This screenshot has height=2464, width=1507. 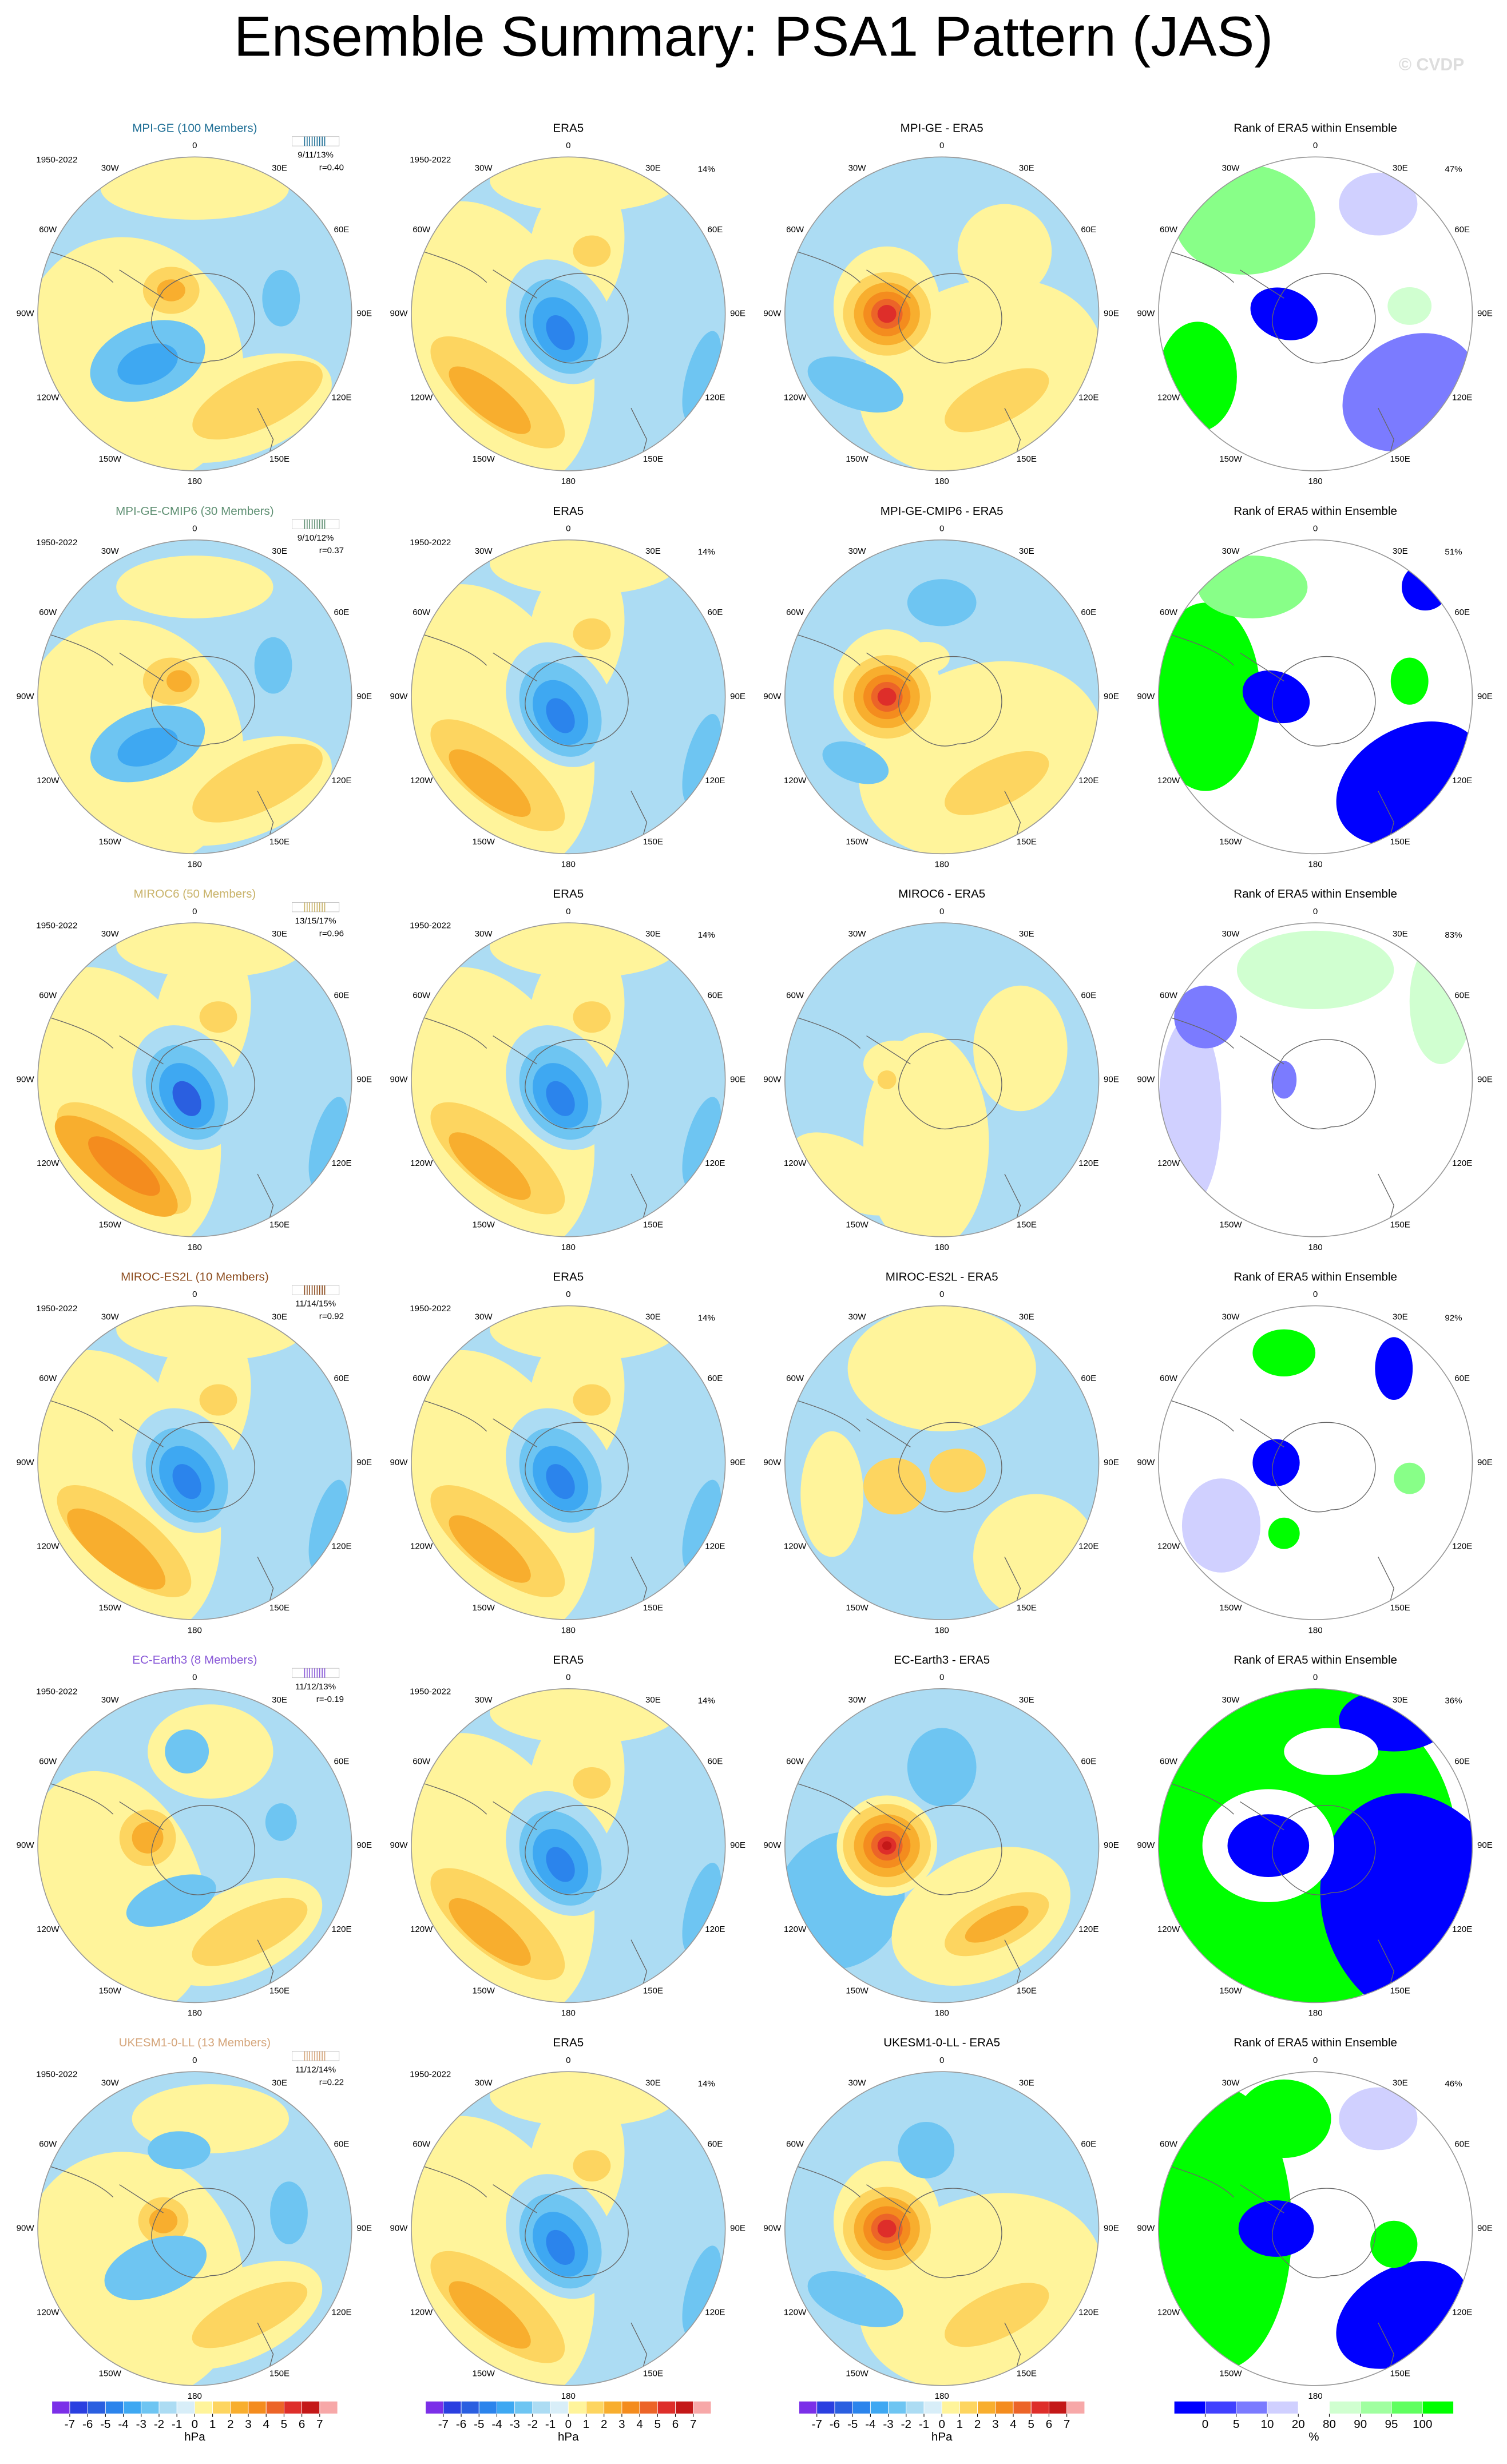 I want to click on colorbar-tick-label: -4, so click(x=870, y=2424).